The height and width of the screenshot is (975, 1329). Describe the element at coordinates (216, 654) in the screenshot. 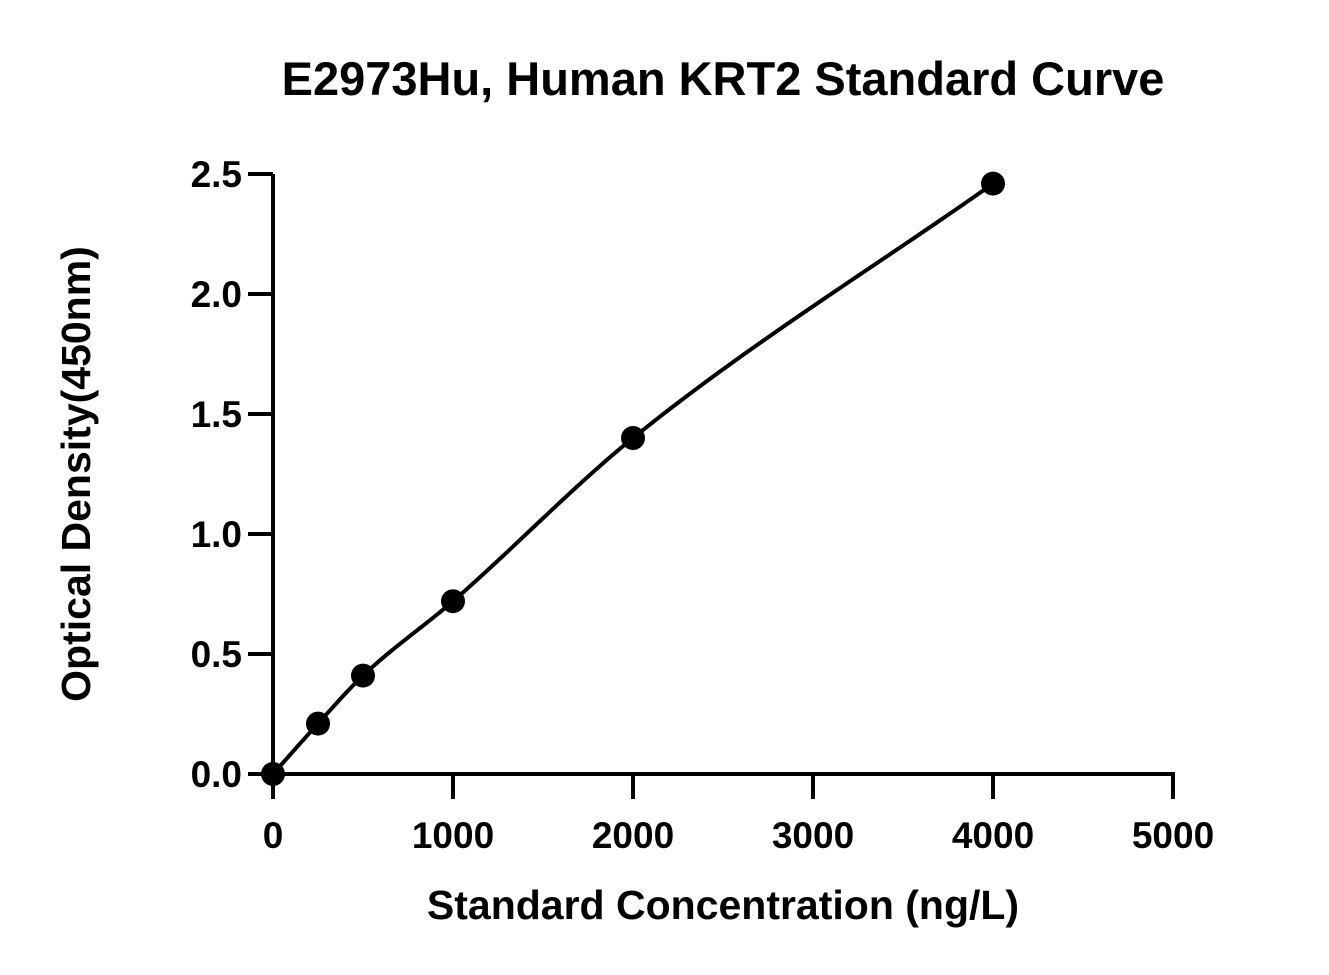

I see `y-tick-label: 0.5` at that location.